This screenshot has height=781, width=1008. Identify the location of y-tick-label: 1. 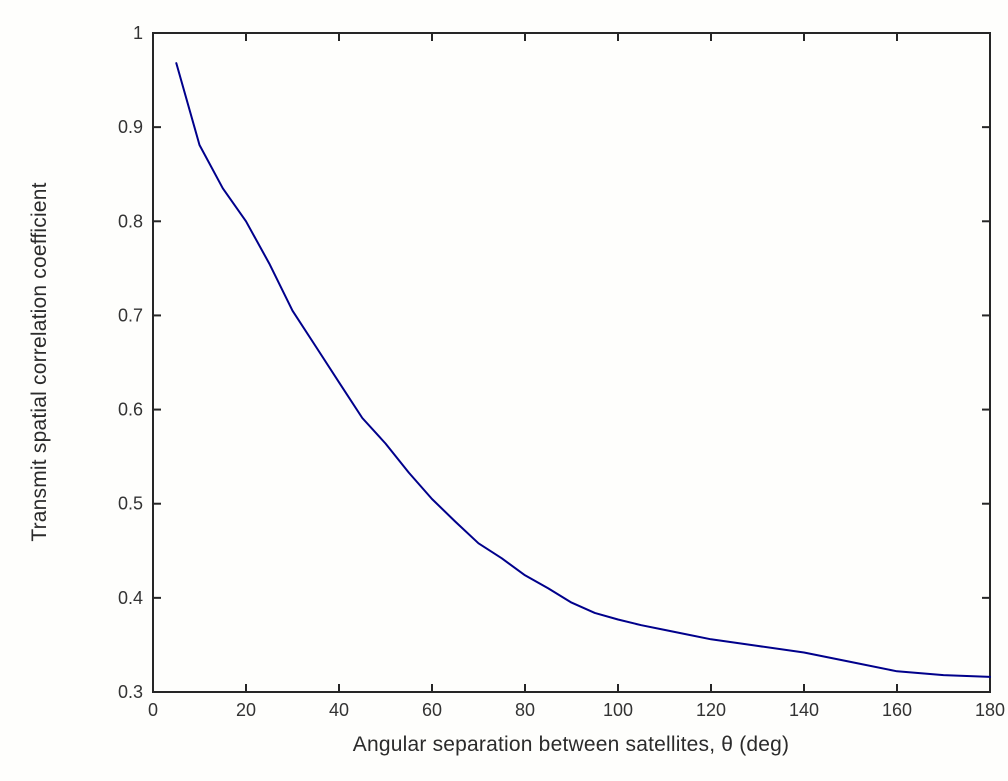
(138, 33).